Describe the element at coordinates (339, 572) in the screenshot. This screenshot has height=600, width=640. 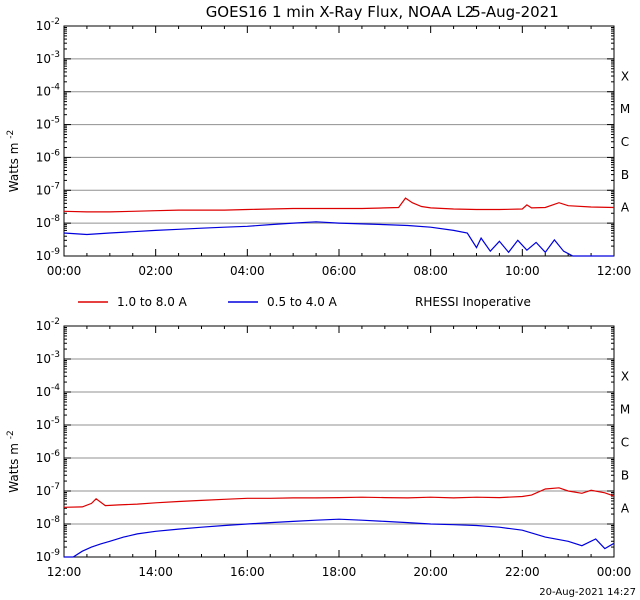
I see `x-tick-label: 18:00` at that location.